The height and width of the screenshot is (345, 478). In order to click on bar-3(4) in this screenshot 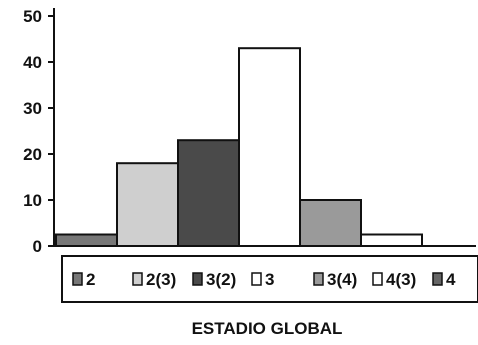, I will do `click(330, 223)`.